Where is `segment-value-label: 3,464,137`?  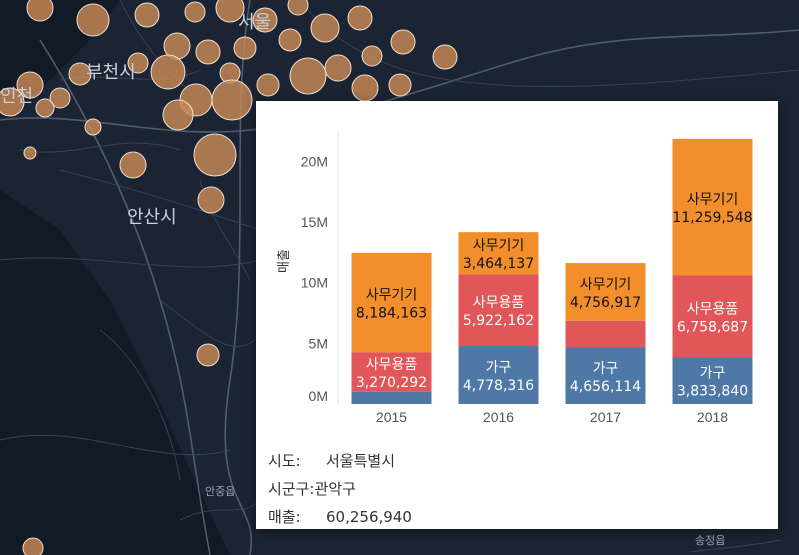
segment-value-label: 3,464,137 is located at coordinates (498, 264).